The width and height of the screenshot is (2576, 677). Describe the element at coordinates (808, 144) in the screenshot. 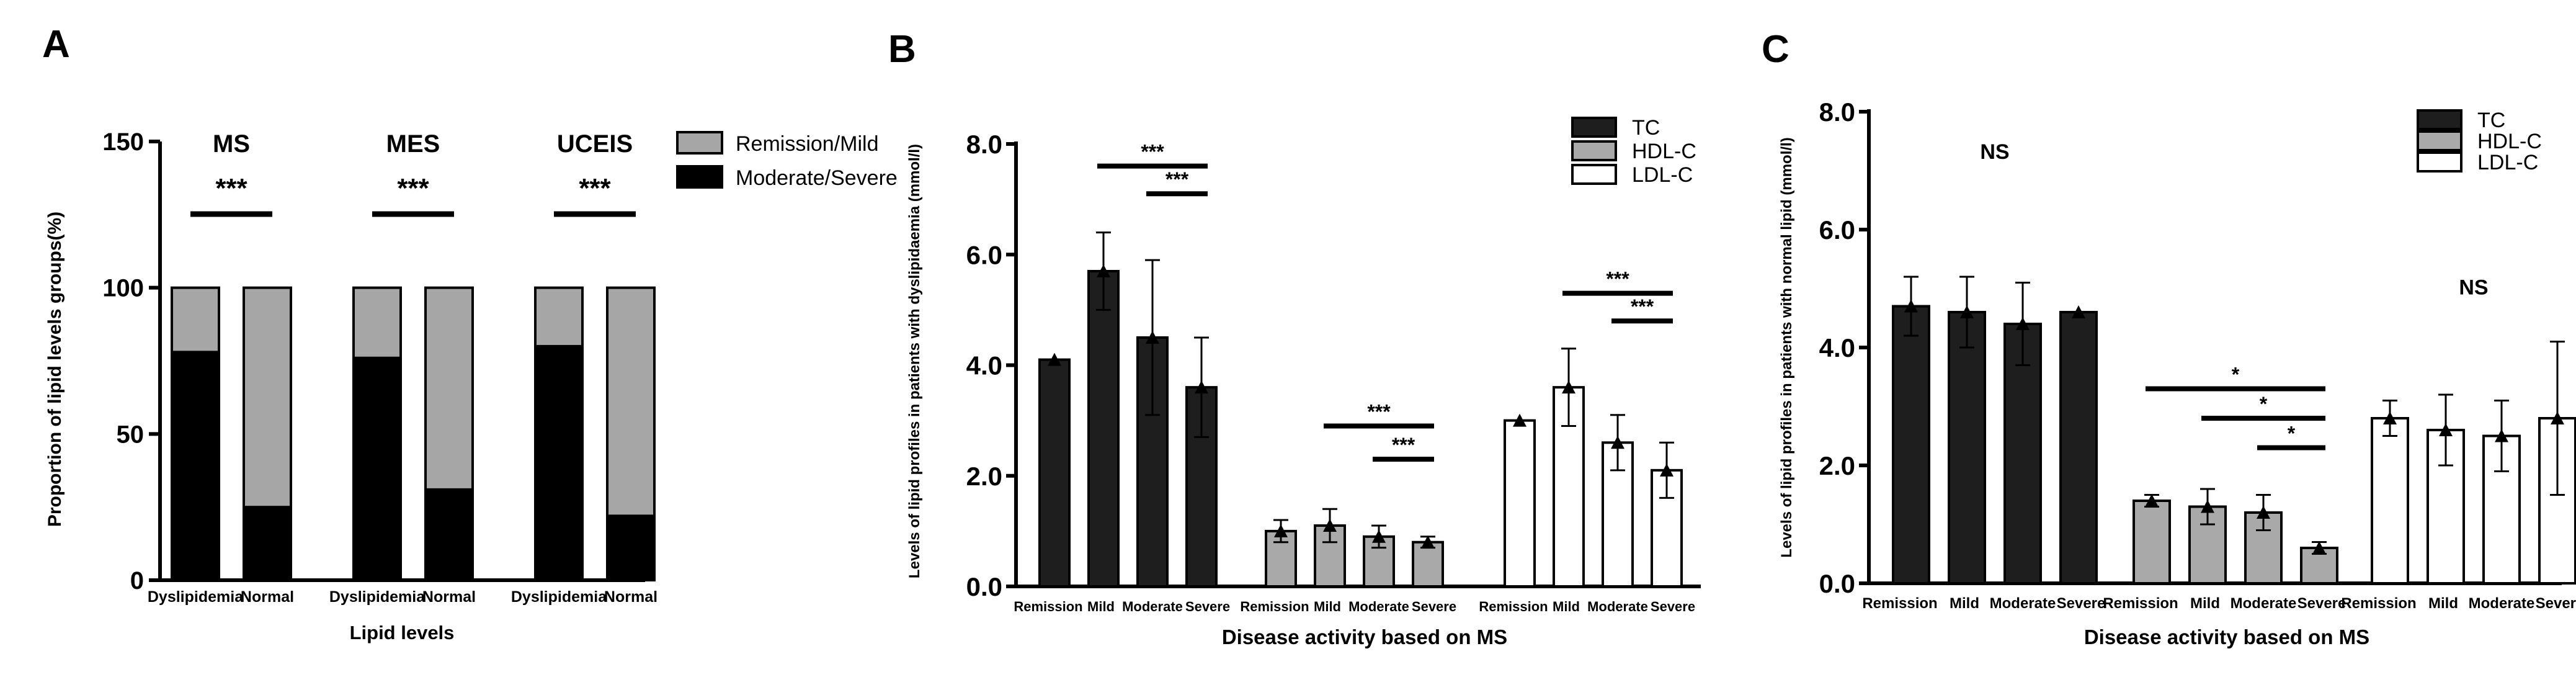

I see `panel-a-legend-label: Remission/Mild` at that location.